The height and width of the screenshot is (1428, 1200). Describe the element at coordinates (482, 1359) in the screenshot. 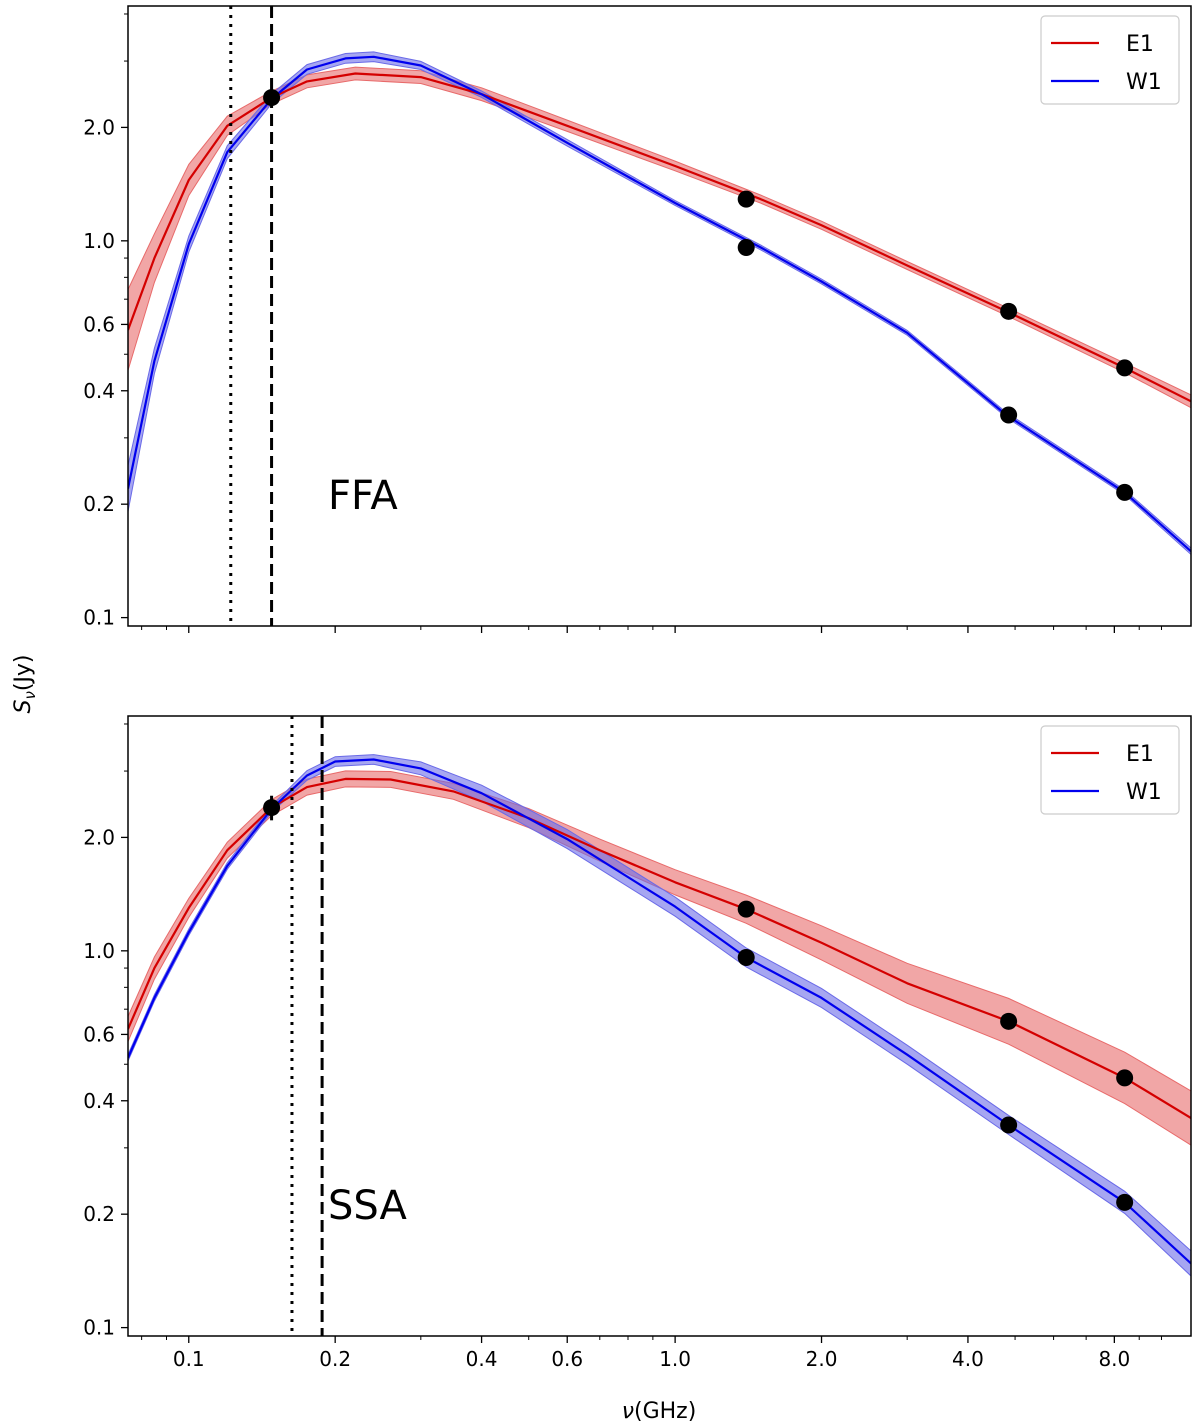

I see `x-tick-label: 0.4` at that location.